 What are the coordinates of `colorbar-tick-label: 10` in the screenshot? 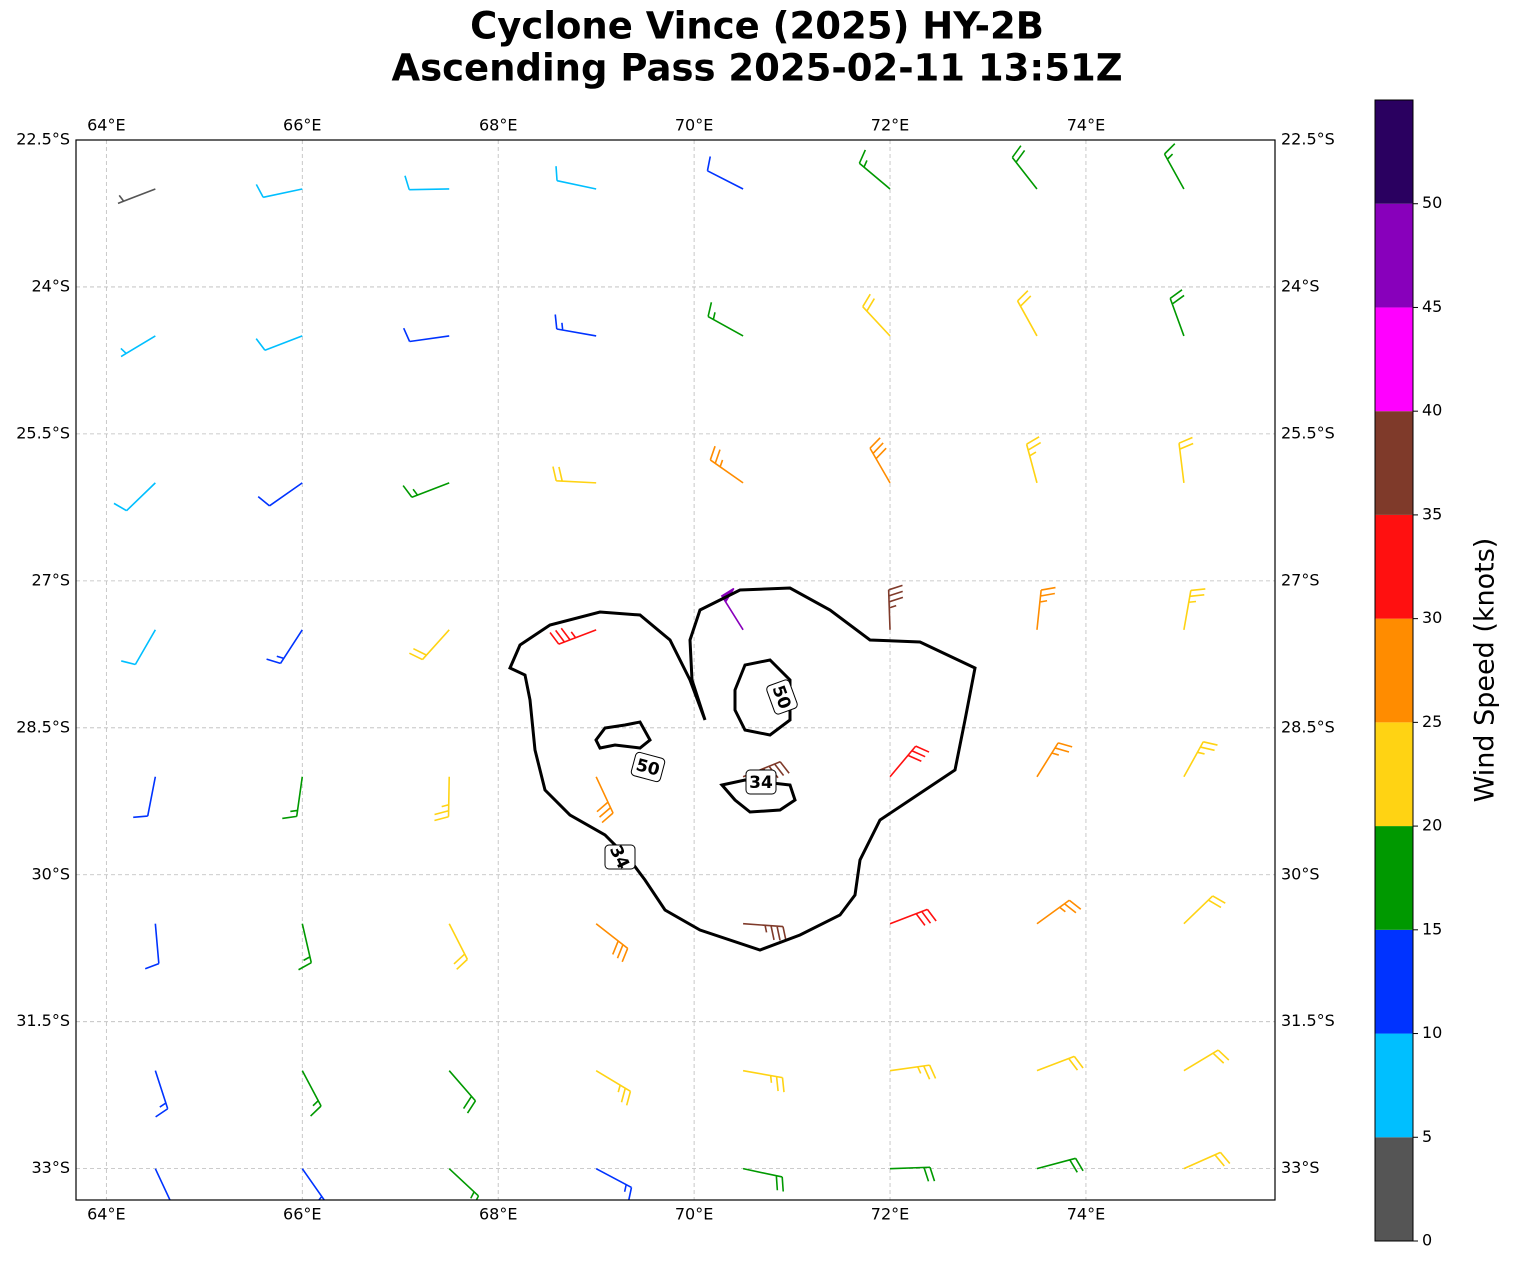 It's located at (1432, 1032).